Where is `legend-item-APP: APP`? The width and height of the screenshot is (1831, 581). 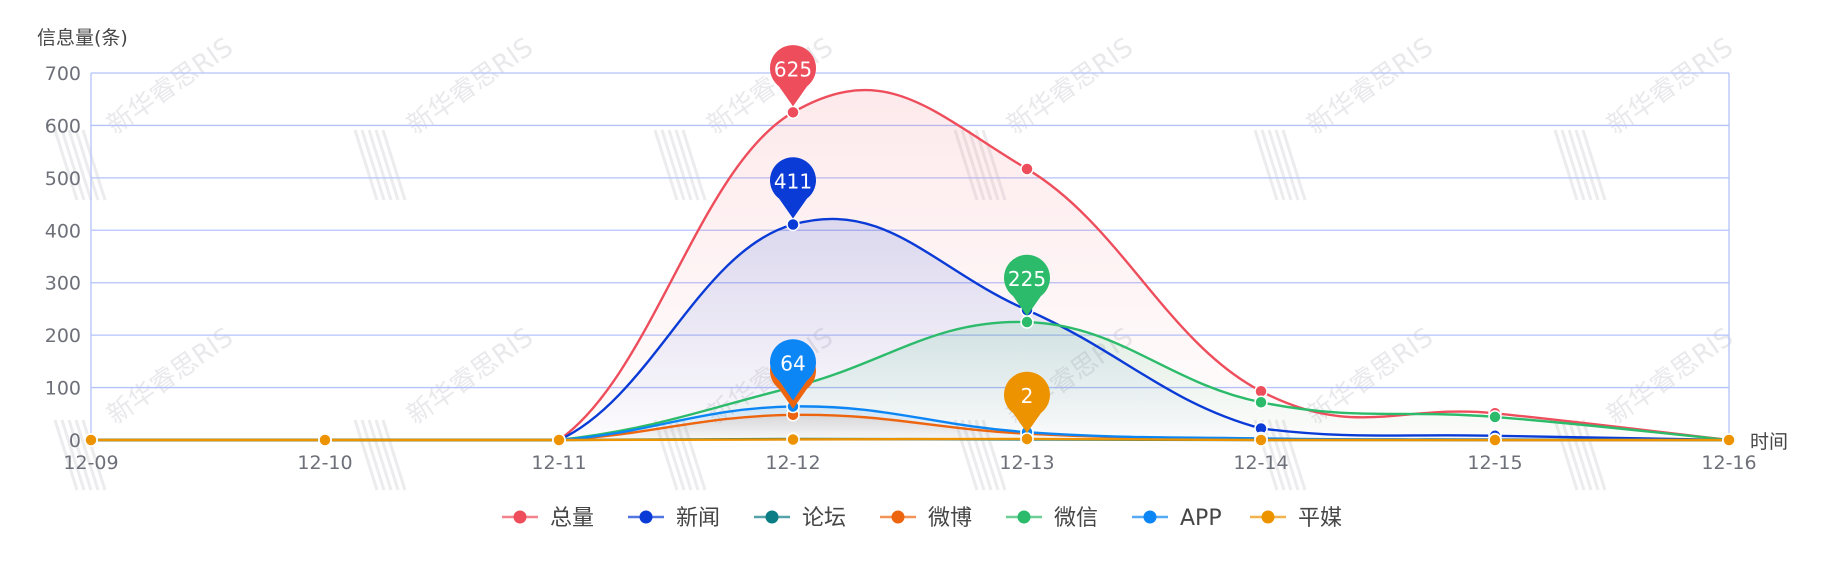
legend-item-APP: APP is located at coordinates (1177, 518).